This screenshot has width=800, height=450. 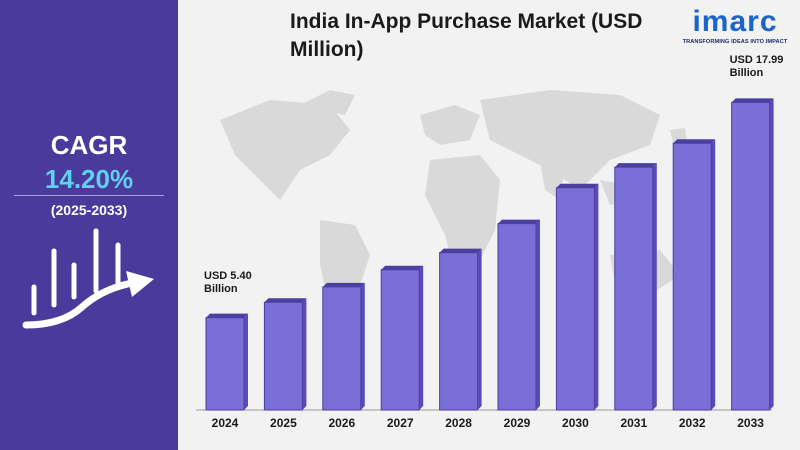 What do you see at coordinates (633, 423) in the screenshot?
I see `x-tick-label-2031: 2031` at bounding box center [633, 423].